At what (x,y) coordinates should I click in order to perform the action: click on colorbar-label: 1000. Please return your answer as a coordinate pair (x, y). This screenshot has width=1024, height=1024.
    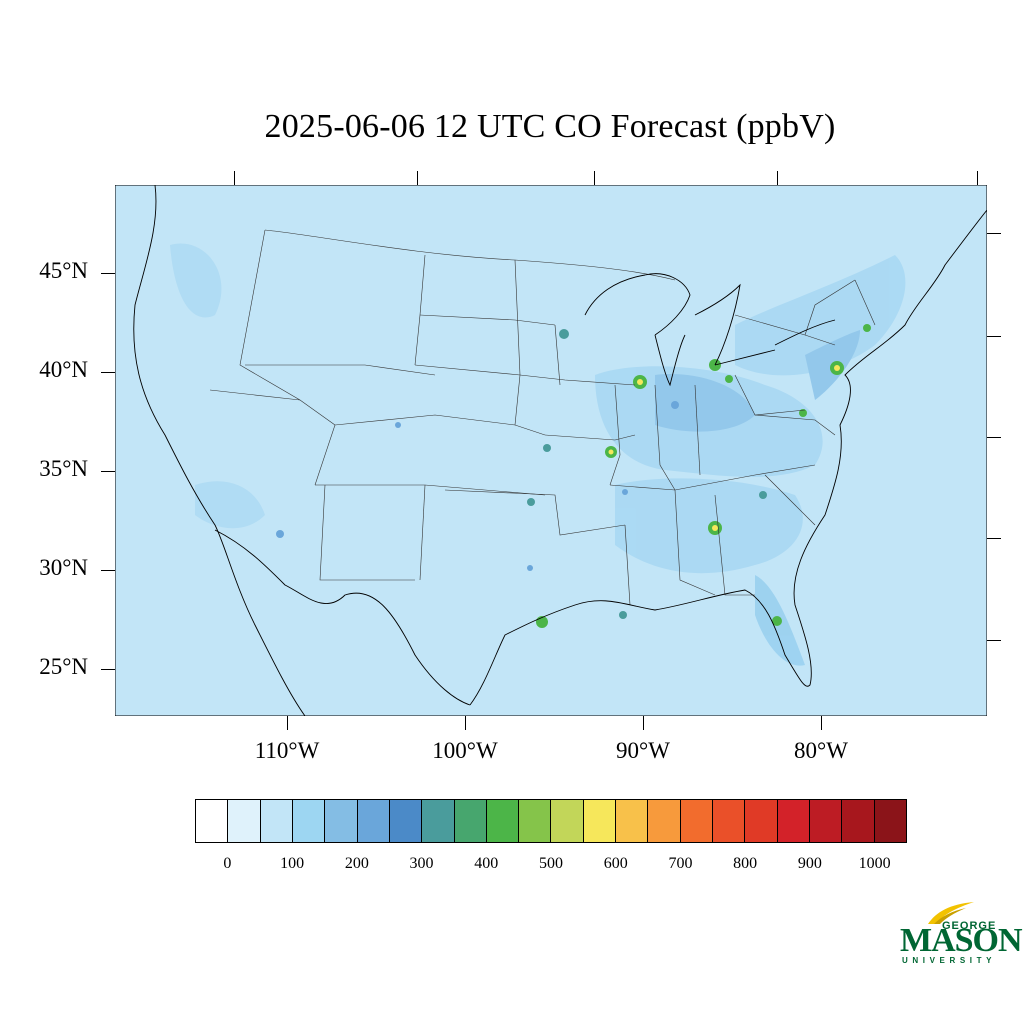
    Looking at the image, I should click on (874, 863).